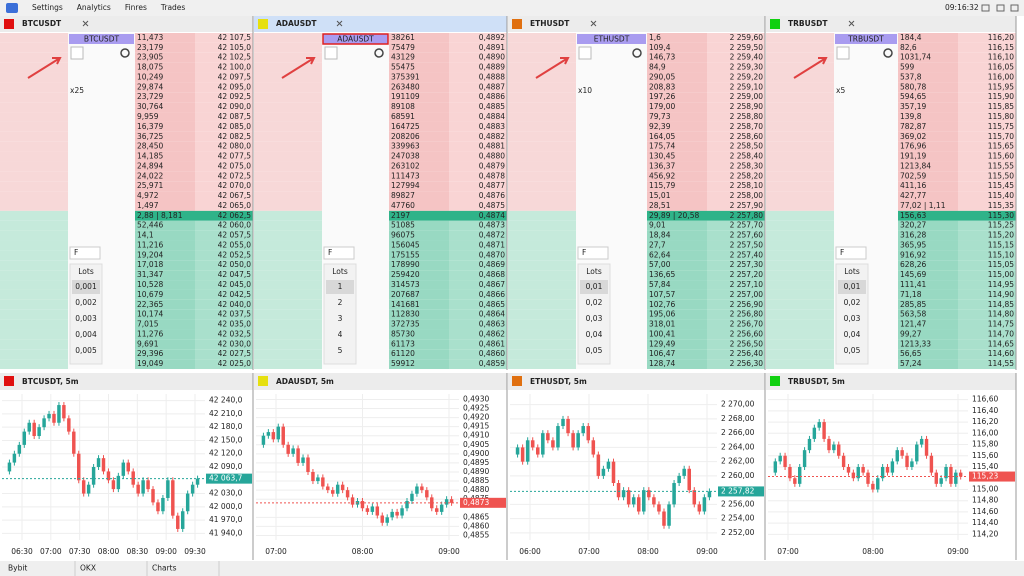 The width and height of the screenshot is (1024, 576). What do you see at coordinates (985, 399) in the screenshot?
I see `y-tick-label: 116,60` at bounding box center [985, 399].